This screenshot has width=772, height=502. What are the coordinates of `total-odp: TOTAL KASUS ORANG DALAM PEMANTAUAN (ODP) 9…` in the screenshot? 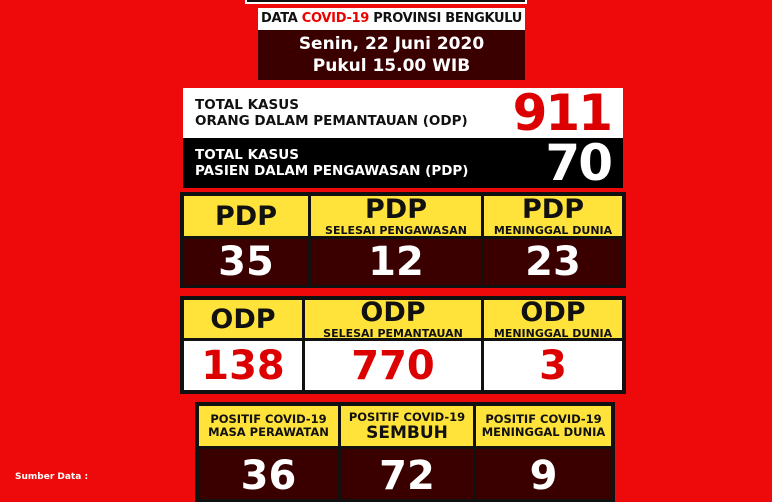 It's located at (403, 113).